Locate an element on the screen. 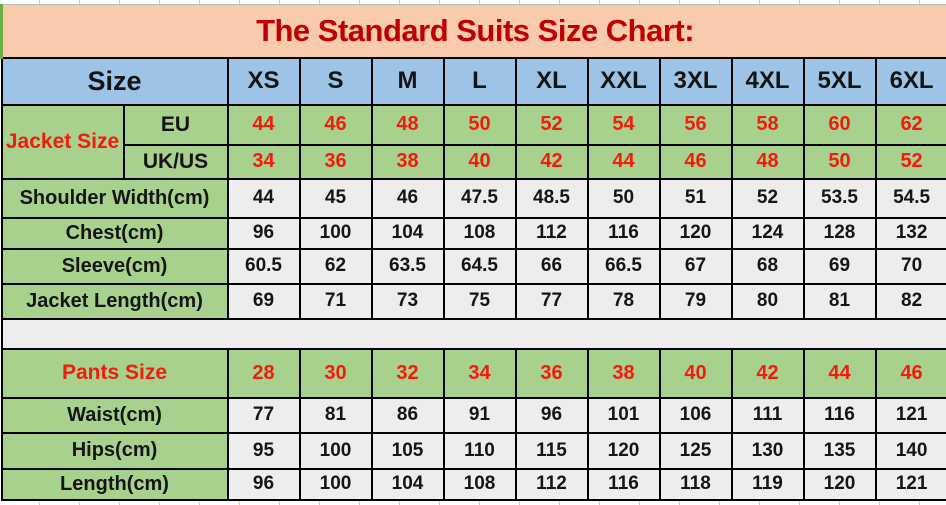  measurement-value: 64.5 is located at coordinates (479, 266).